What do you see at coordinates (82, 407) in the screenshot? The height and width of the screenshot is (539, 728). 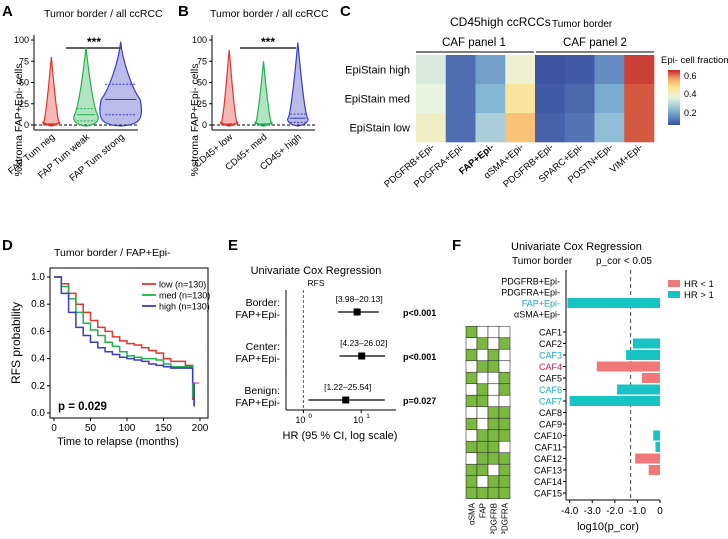 I see `panel-d-pvalue: p = 0.029` at bounding box center [82, 407].